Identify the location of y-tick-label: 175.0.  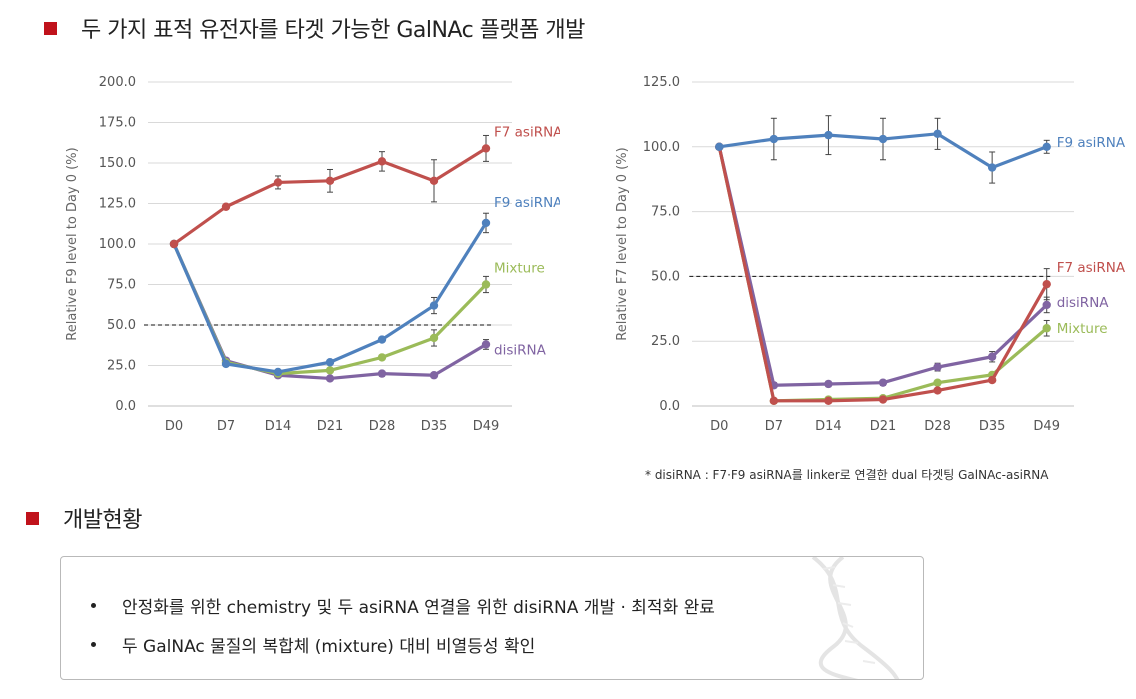
(117, 123).